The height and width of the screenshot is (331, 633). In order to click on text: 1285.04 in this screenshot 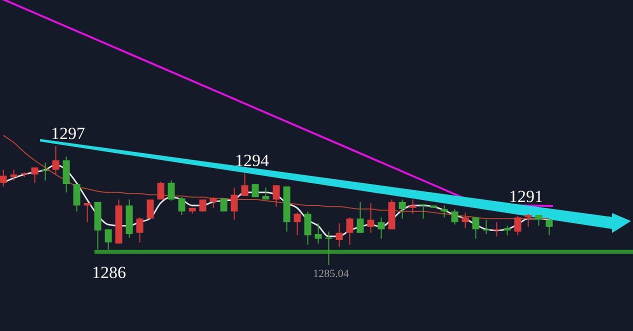, I will do `click(331, 274)`.